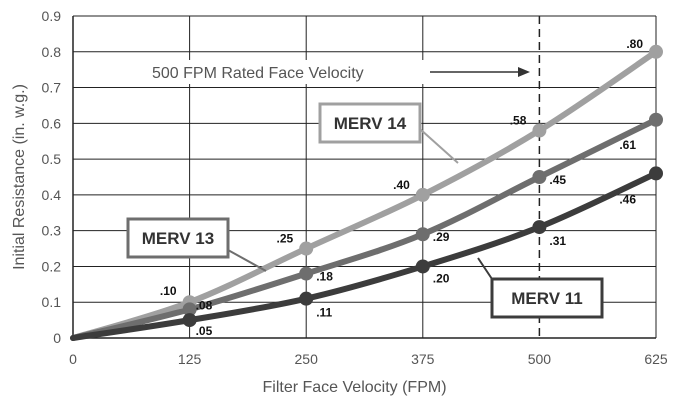 Image resolution: width=680 pixels, height=404 pixels. I want to click on callout-merv-11: MERV 11, so click(540, 288).